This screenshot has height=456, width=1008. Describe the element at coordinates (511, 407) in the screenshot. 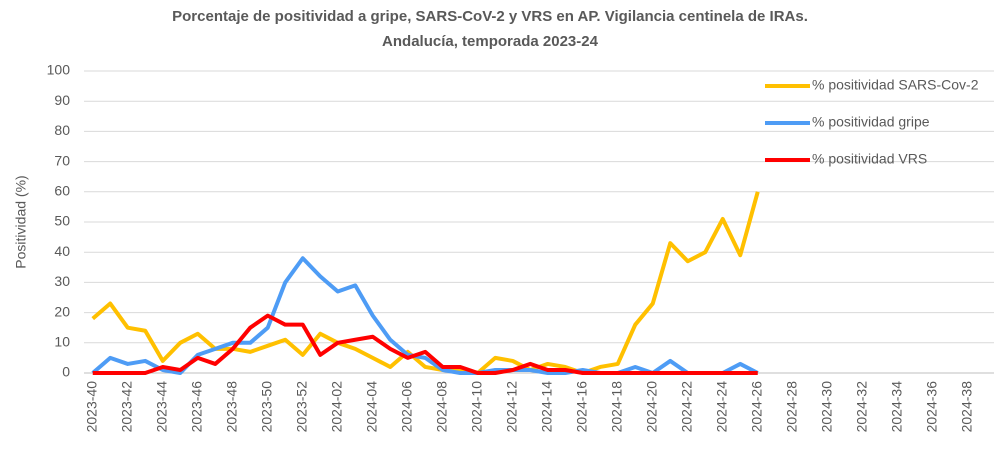

I see `x-tick-label: 2024-12` at that location.